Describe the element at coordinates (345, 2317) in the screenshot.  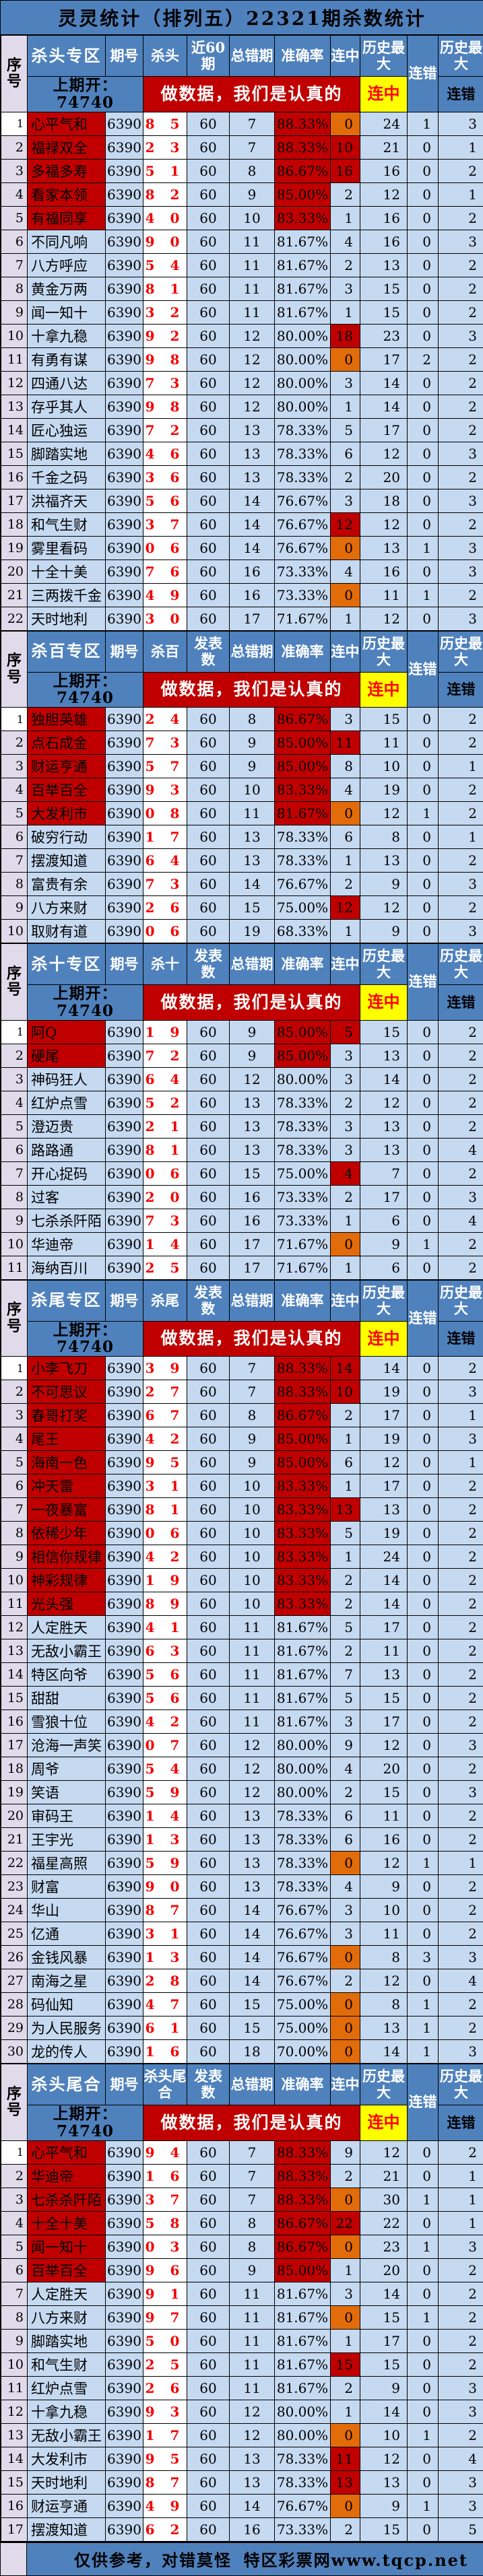
I see `cell-win-streak: 0` at that location.